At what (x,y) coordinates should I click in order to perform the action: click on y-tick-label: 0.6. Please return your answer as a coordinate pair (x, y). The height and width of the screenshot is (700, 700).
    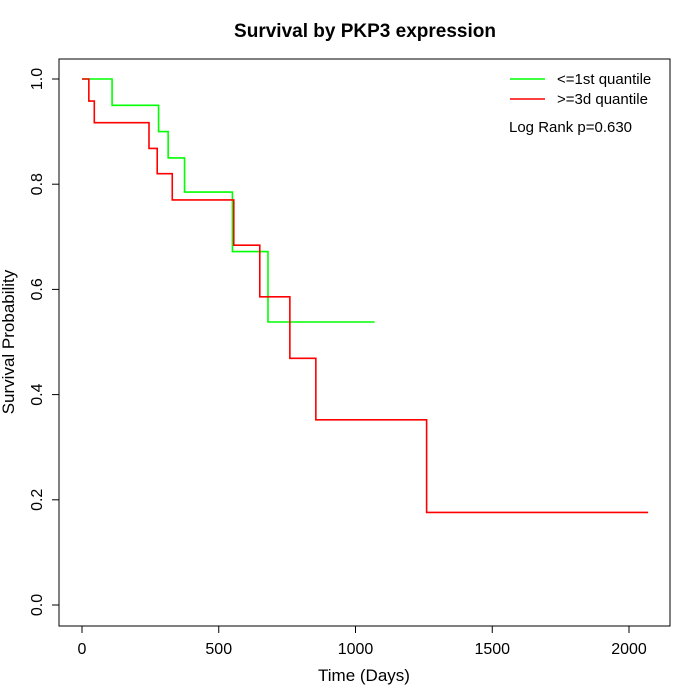
    Looking at the image, I should click on (37, 289).